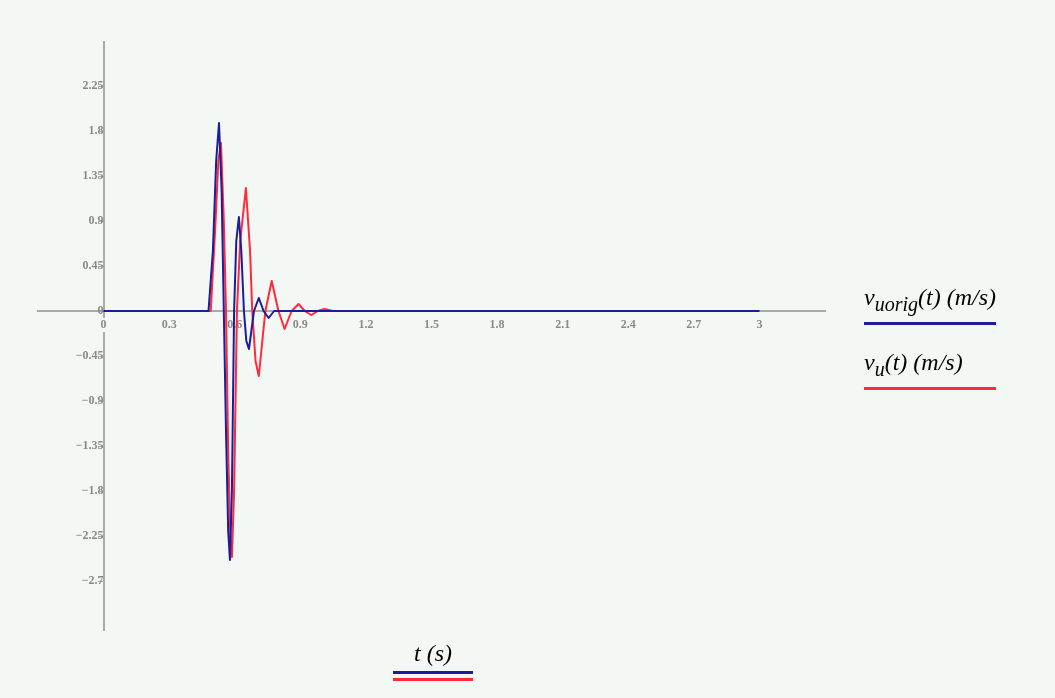 This screenshot has width=1055, height=698. I want to click on y-tick-label: −0.9, so click(92, 400).